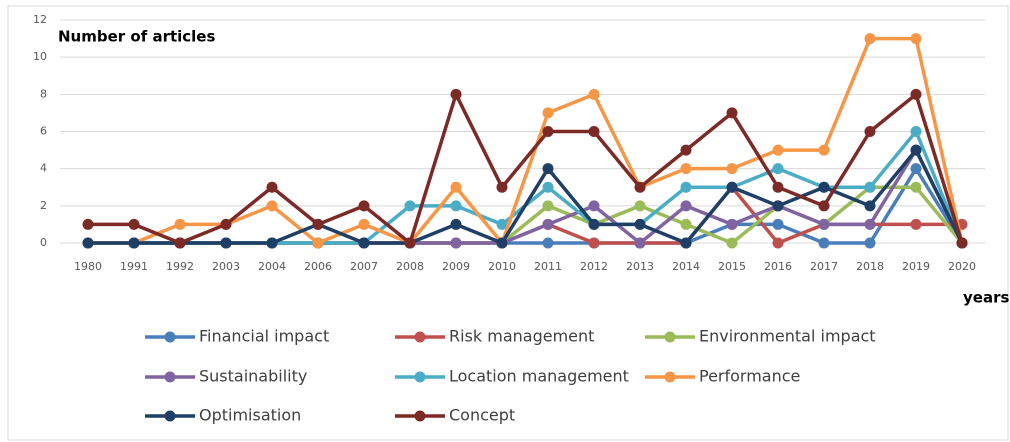 This screenshot has height=442, width=1010. Describe the element at coordinates (749, 376) in the screenshot. I see `legend-label: Performance` at that location.